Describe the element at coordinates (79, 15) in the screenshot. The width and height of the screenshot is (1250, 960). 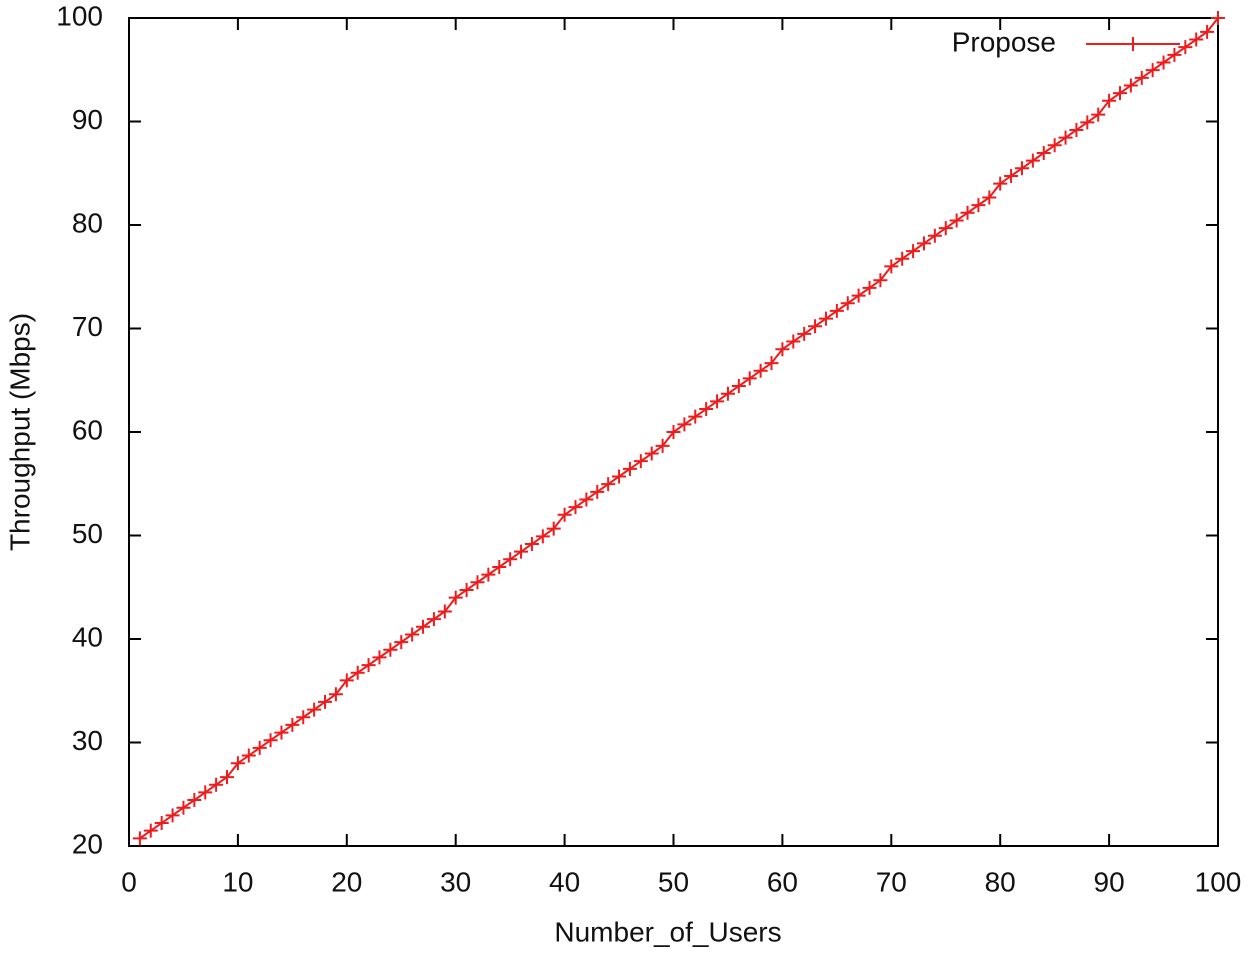
I see `y-tick-label: 100` at that location.